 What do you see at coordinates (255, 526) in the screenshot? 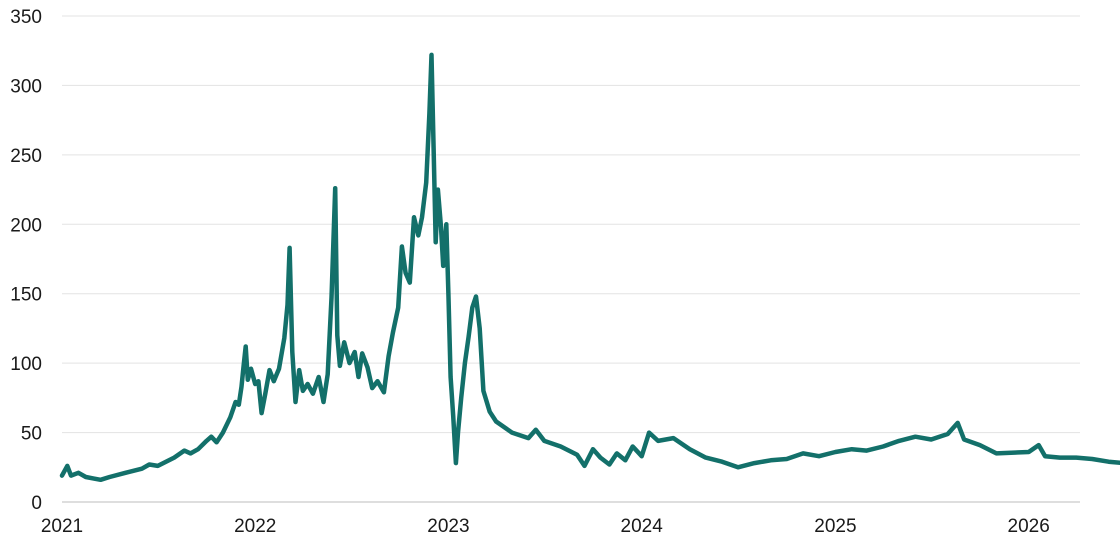
I see `x-tick-label: 2022` at bounding box center [255, 526].